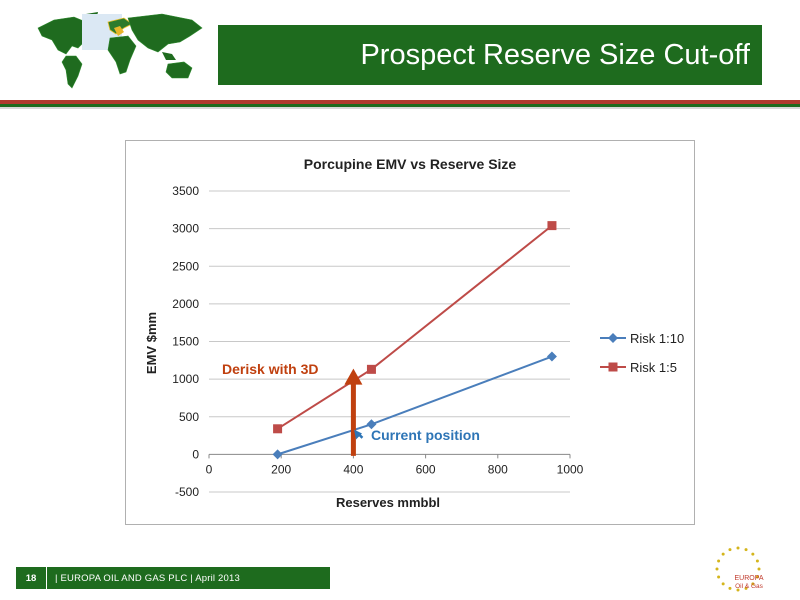  I want to click on footer-text: | EUROPA OIL AND GAS PLC | April 2013, so click(147, 578).